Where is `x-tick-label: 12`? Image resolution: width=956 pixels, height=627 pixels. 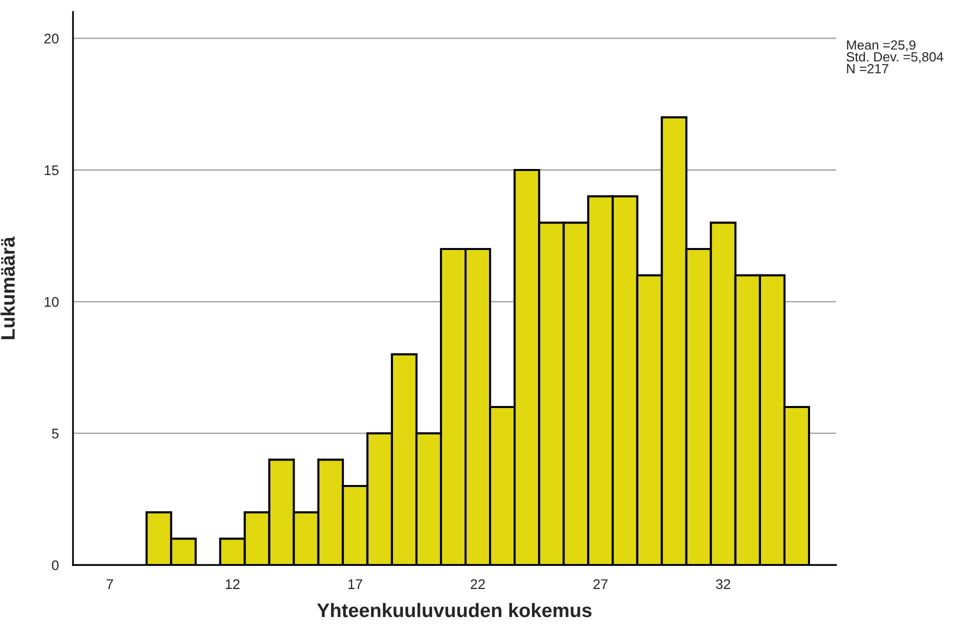 x-tick-label: 12 is located at coordinates (233, 584).